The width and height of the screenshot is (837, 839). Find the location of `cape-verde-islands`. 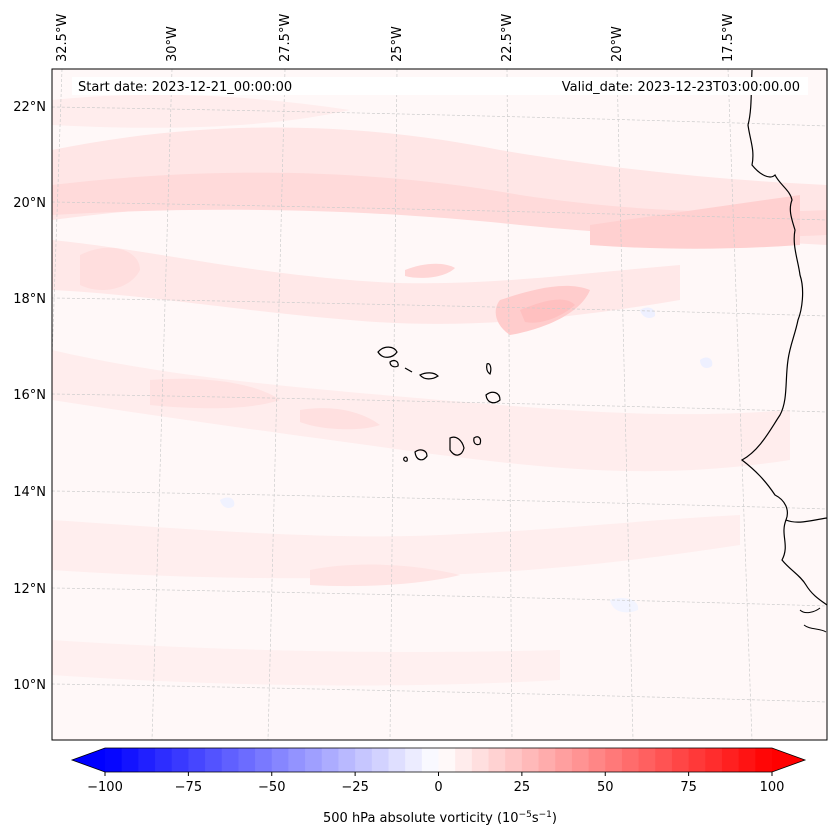

cape-verde-islands is located at coordinates (439, 404).